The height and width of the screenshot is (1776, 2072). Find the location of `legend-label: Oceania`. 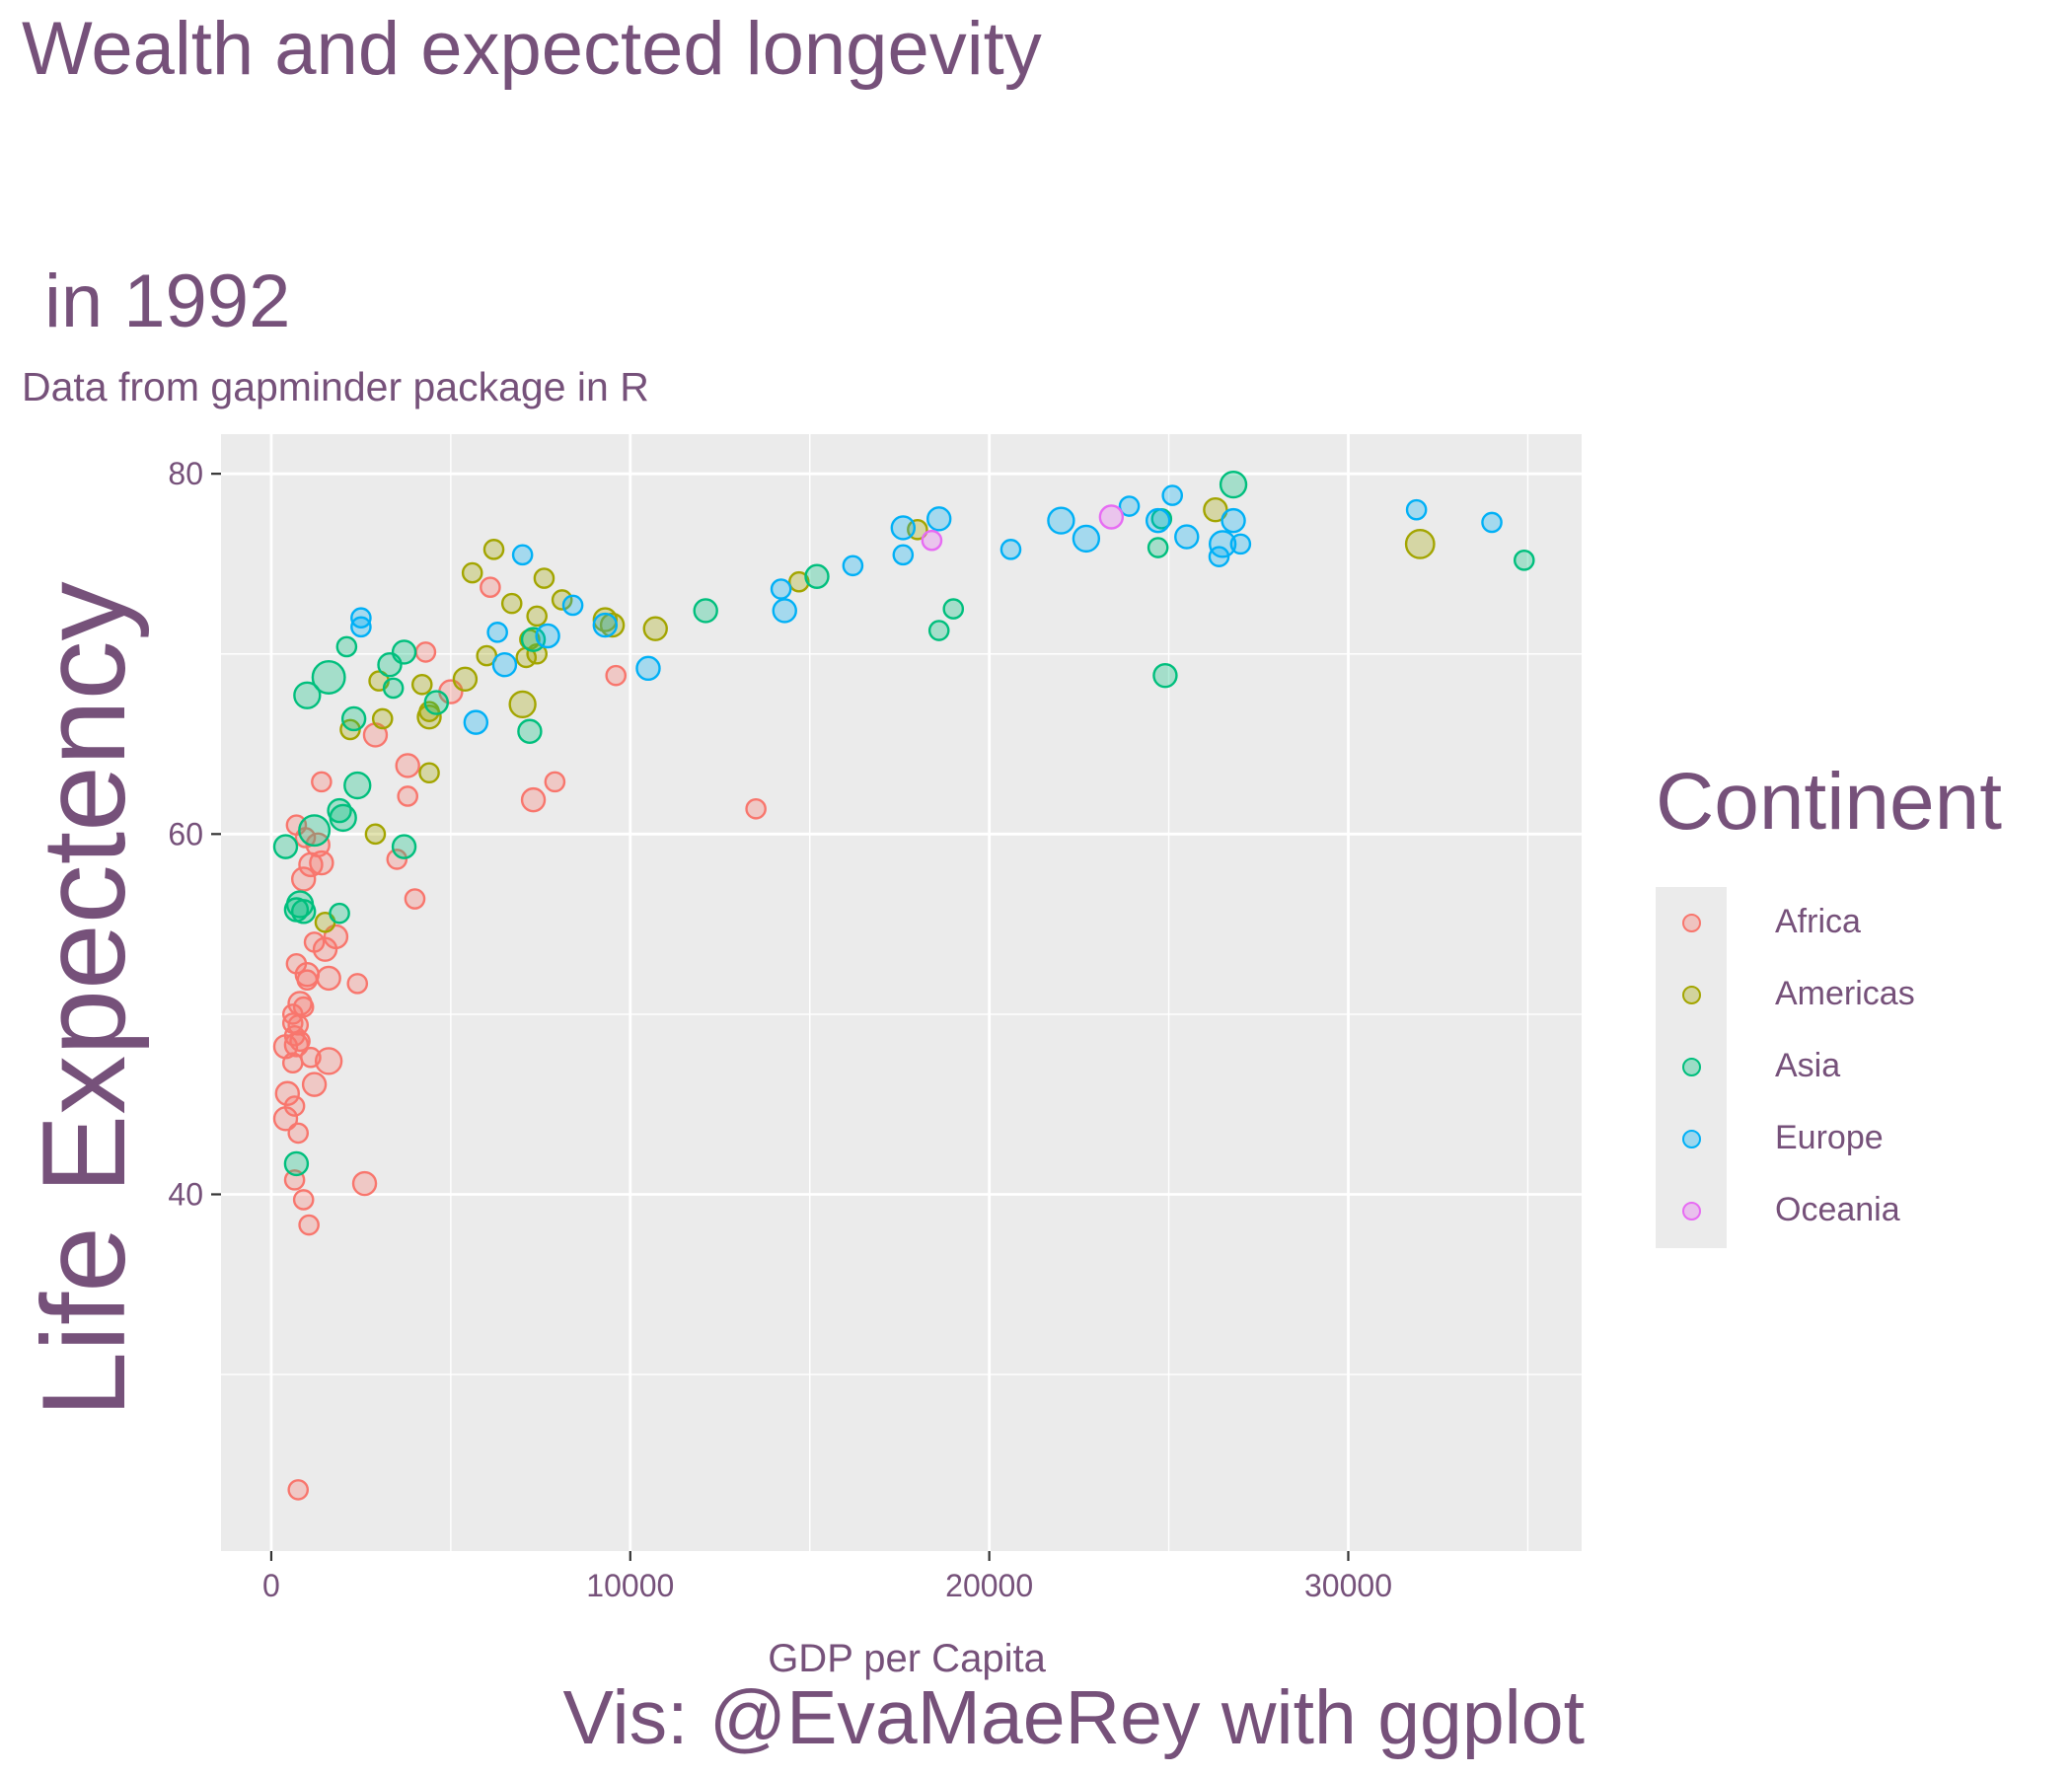

legend-label: Oceania is located at coordinates (1838, 1210).